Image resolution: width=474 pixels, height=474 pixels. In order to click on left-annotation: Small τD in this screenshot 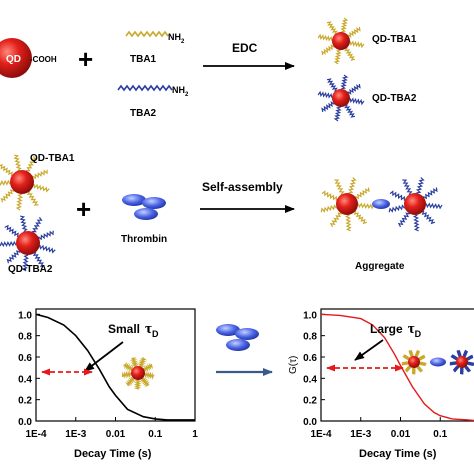, I will do `click(133, 330)`.